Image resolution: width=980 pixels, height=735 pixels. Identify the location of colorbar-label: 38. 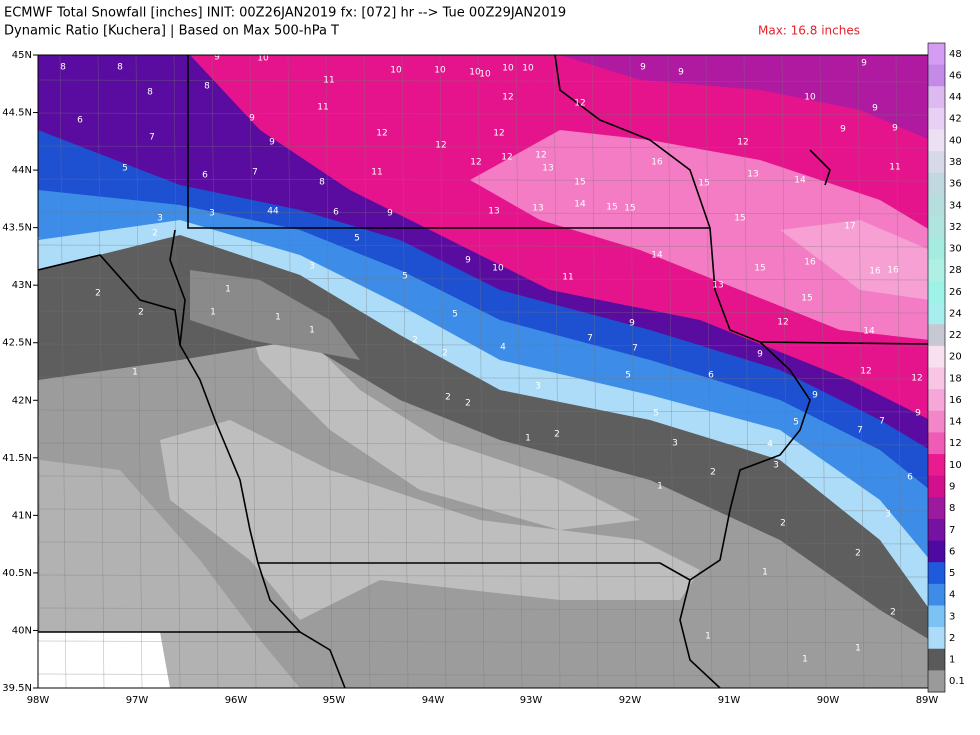
(955, 162).